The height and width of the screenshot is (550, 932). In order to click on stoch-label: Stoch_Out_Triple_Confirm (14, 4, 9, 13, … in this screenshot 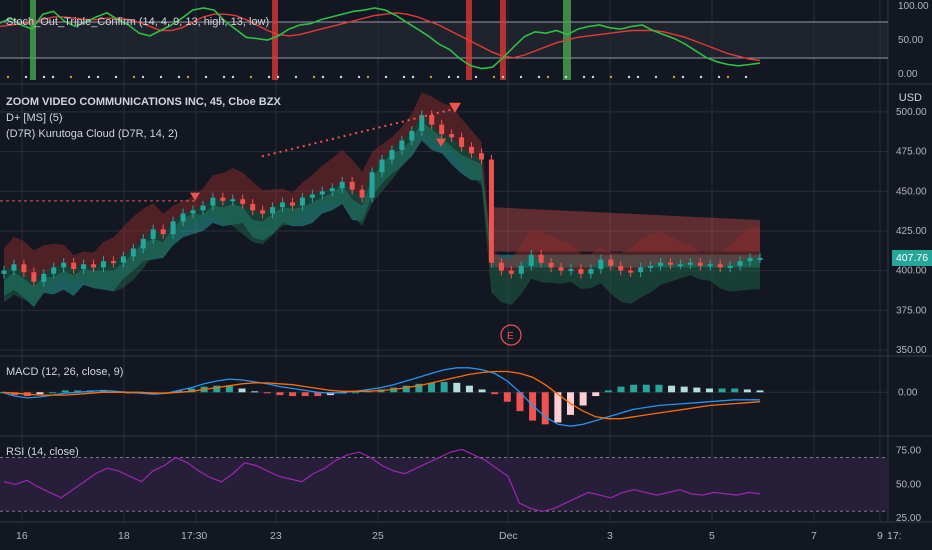, I will do `click(138, 22)`.